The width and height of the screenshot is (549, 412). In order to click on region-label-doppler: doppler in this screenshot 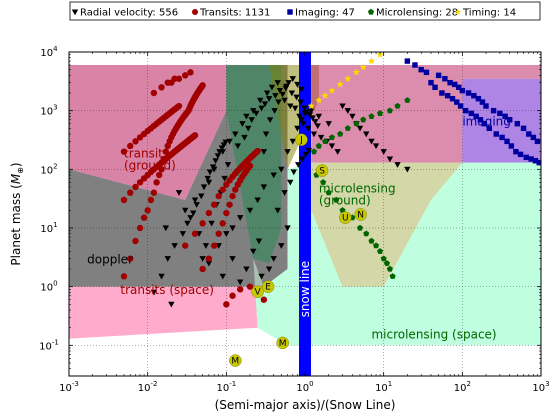, I will do `click(110, 259)`.